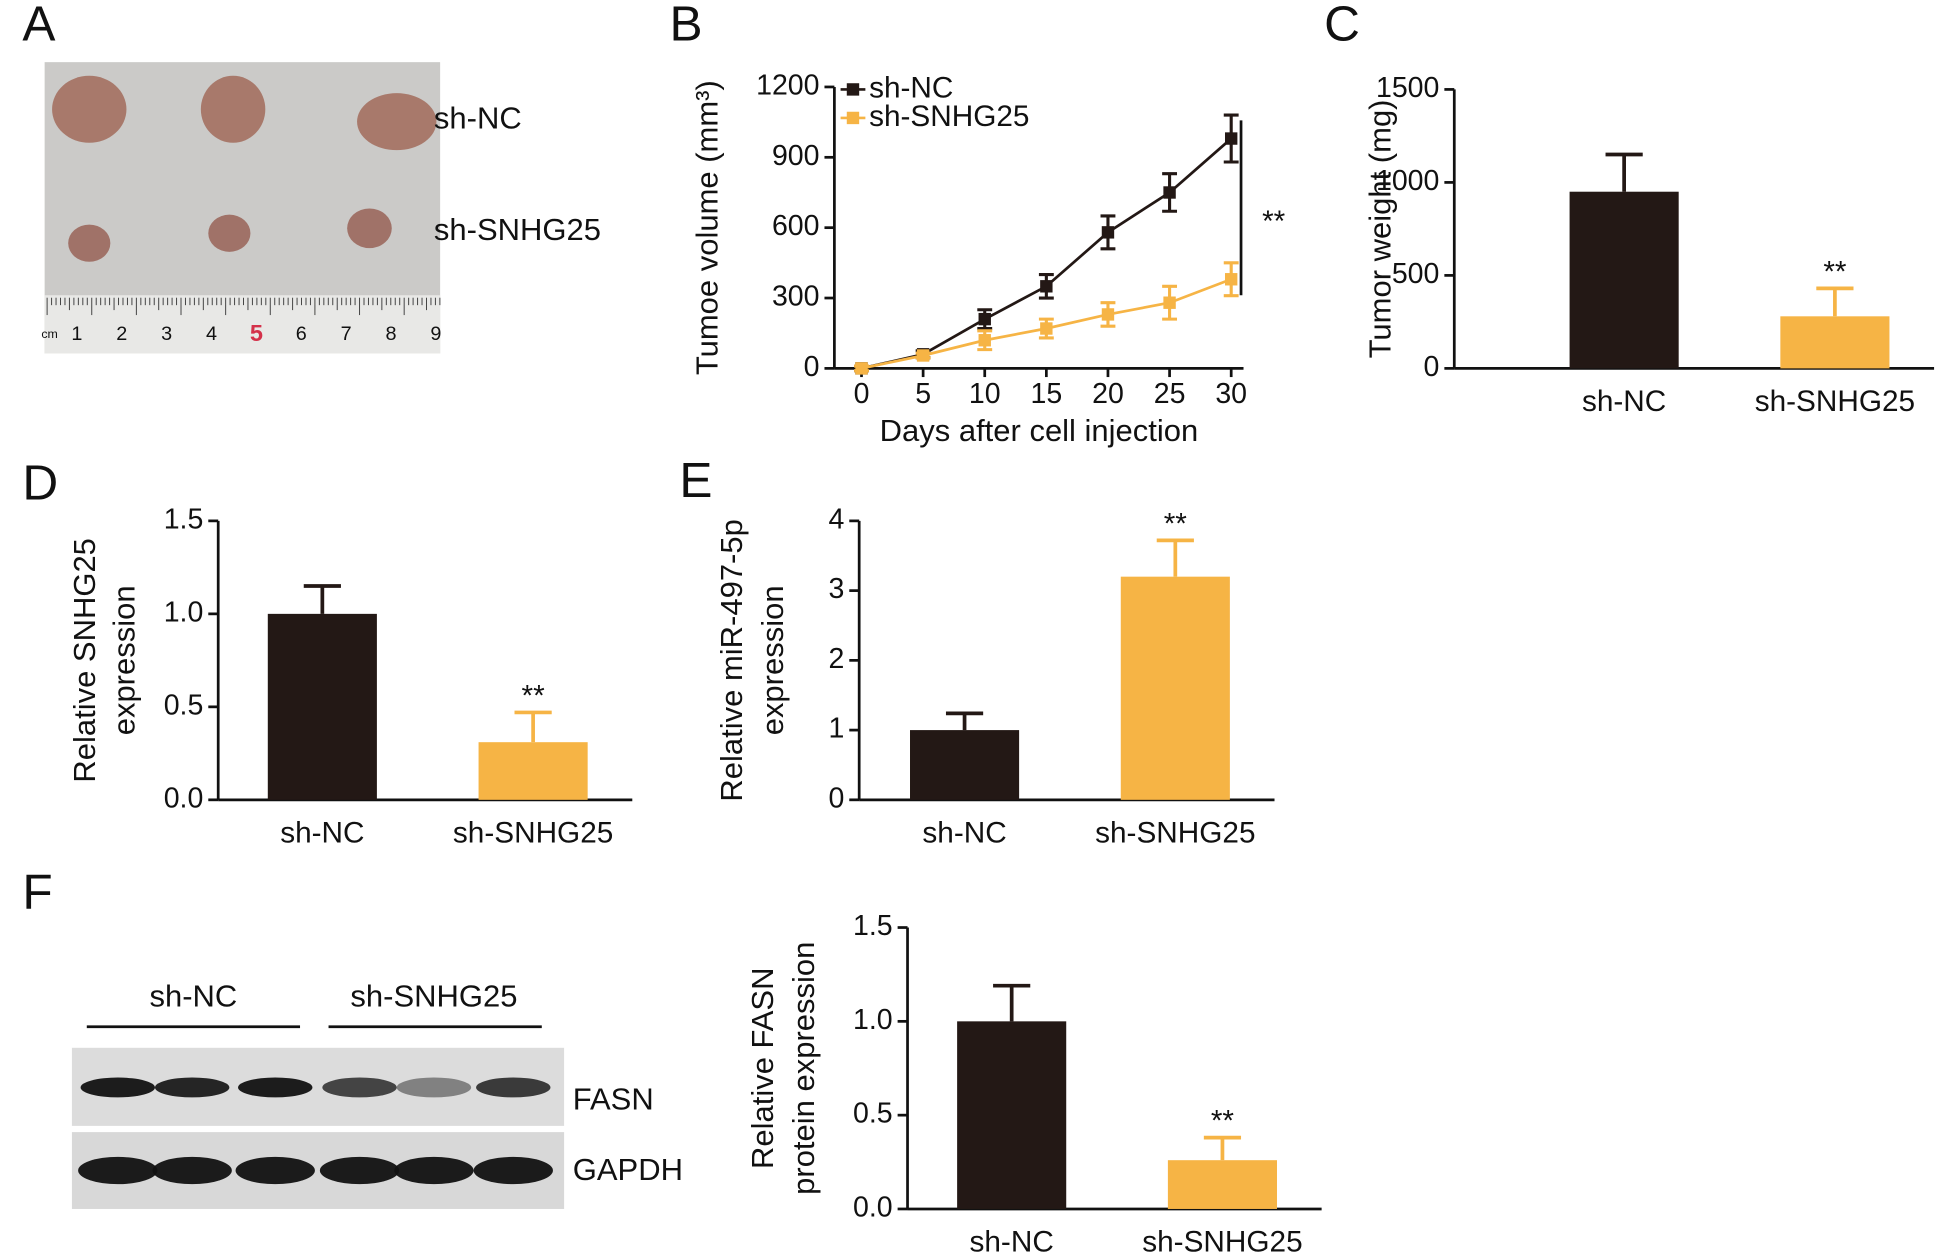  What do you see at coordinates (1170, 394) in the screenshot?
I see `x-tick-label: 25` at bounding box center [1170, 394].